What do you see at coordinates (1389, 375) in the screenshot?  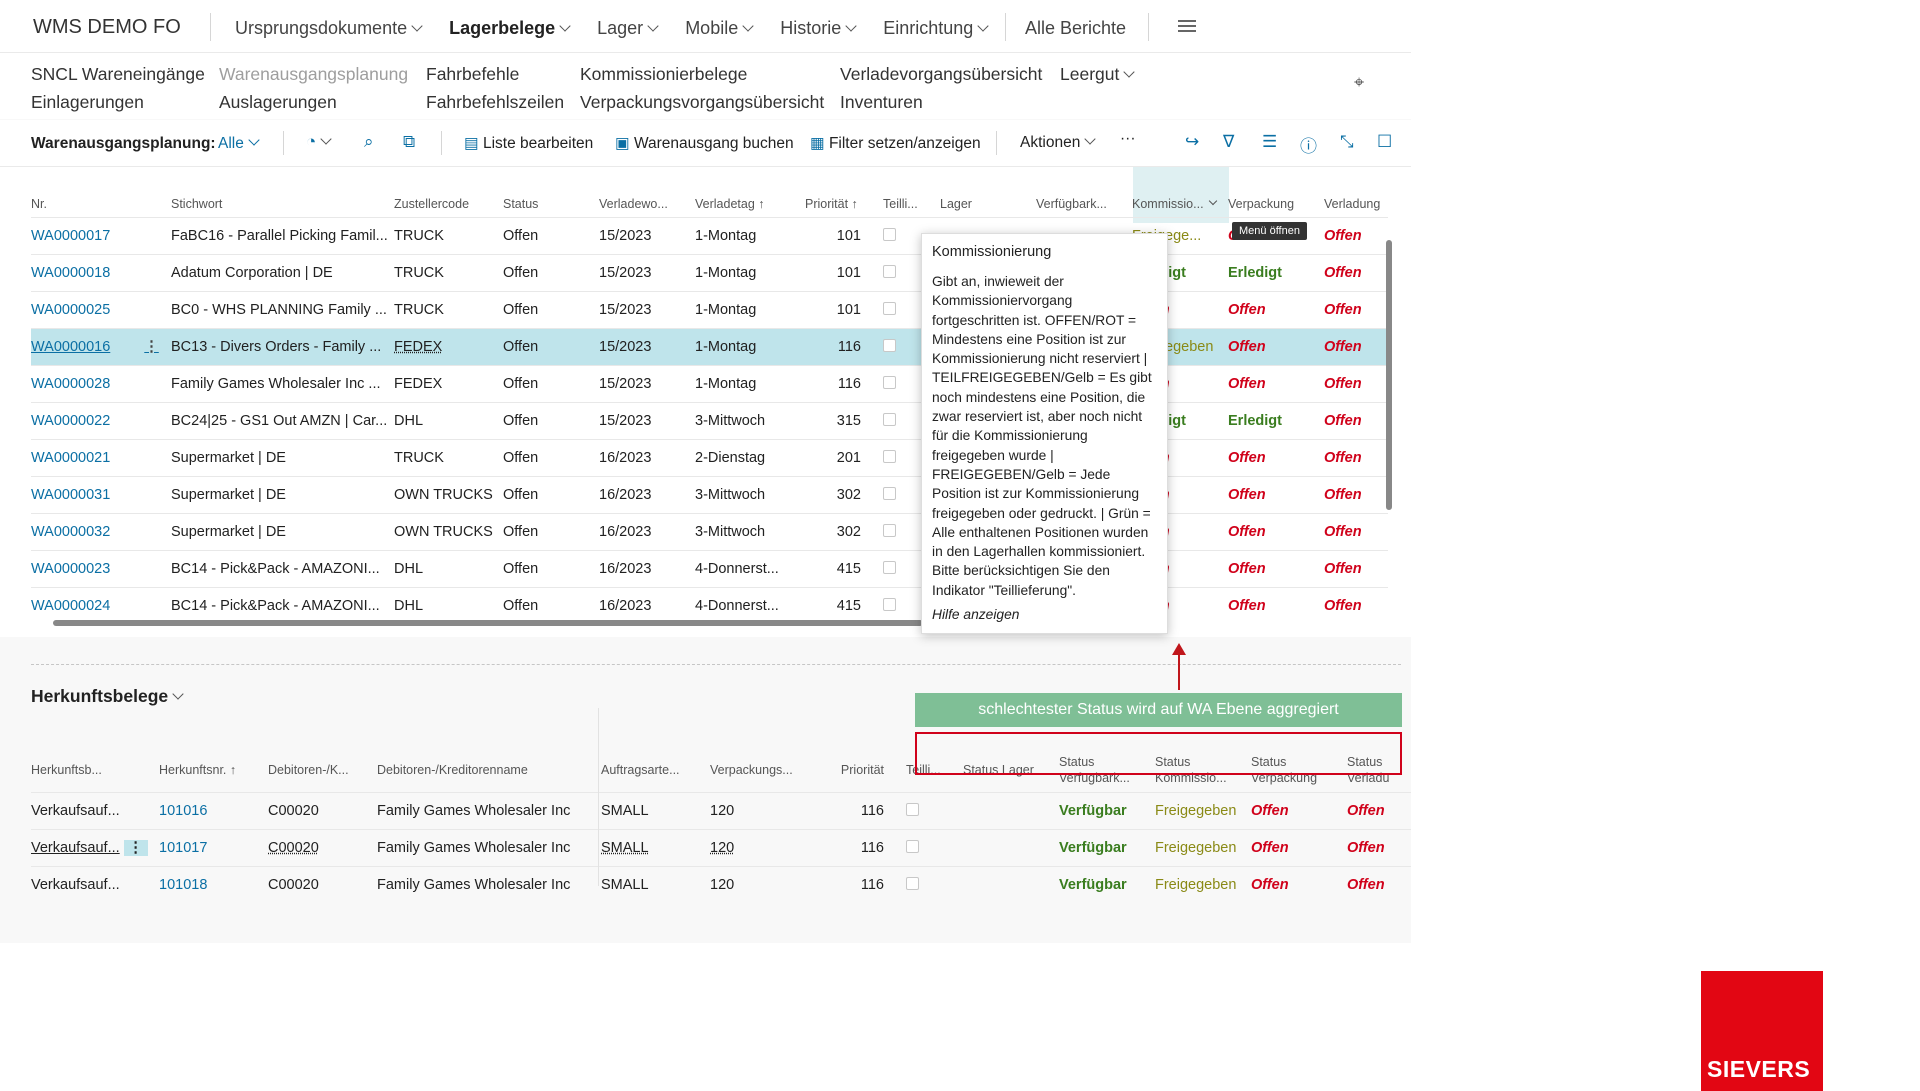 I see `vertical-scrollbar` at bounding box center [1389, 375].